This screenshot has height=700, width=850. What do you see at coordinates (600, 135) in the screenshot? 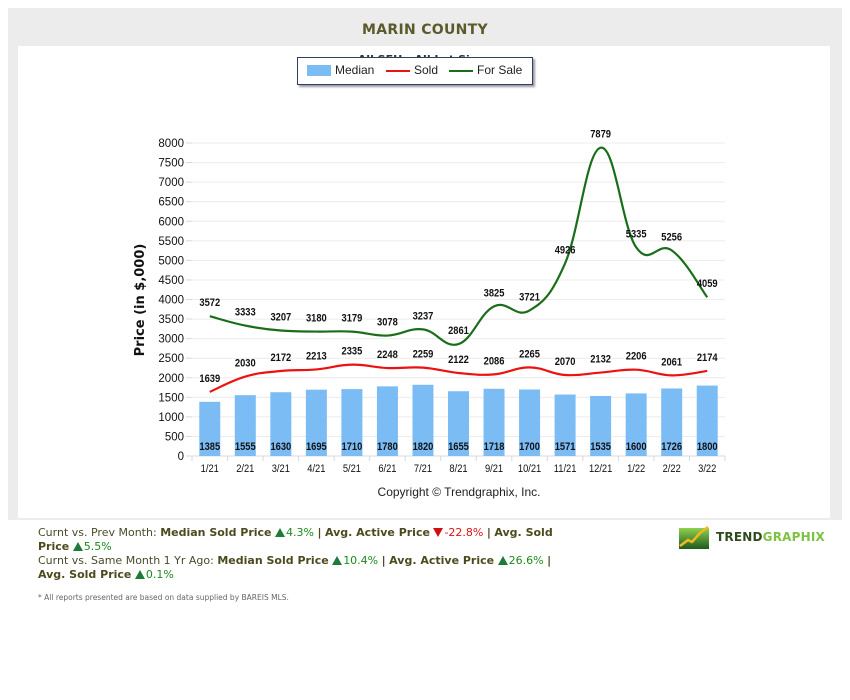
I see `for-sale-data-label: 7879` at bounding box center [600, 135].